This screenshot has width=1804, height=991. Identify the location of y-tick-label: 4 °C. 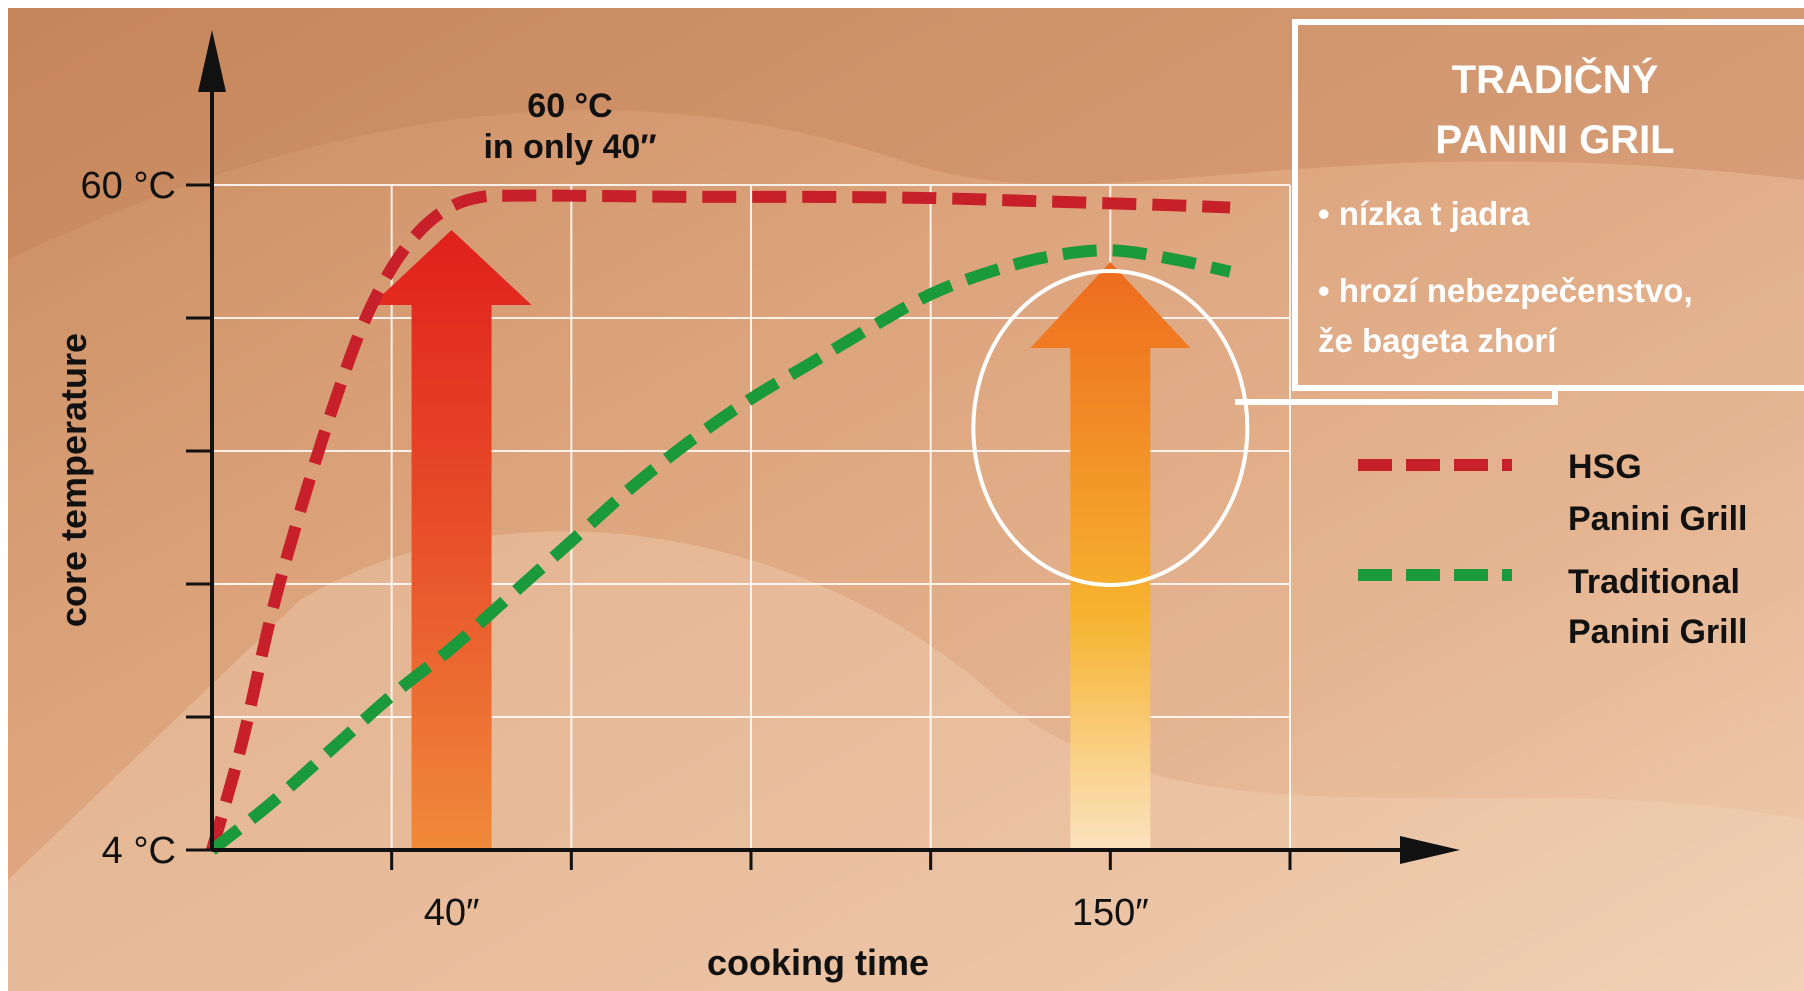
(139, 851).